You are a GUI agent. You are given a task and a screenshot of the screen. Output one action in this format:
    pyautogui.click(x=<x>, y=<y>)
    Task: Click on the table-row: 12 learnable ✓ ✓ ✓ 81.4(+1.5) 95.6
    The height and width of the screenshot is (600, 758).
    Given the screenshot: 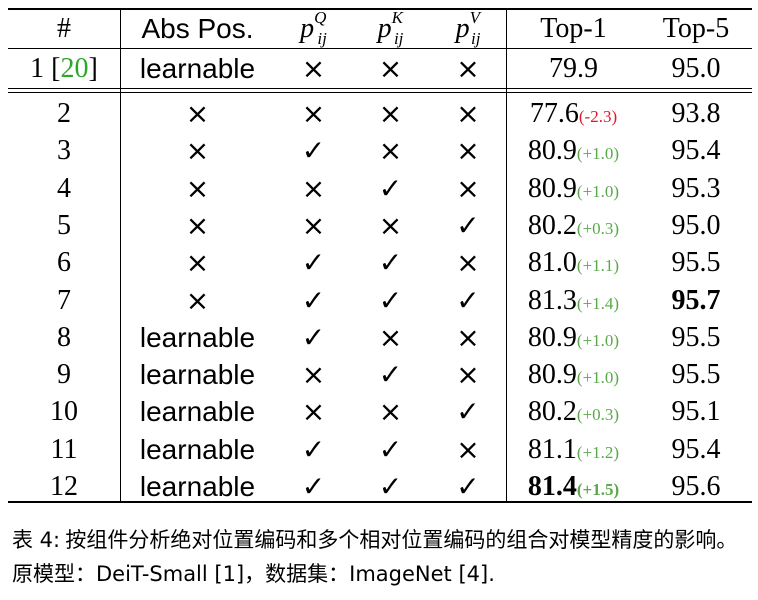 What is the action you would take?
    pyautogui.click(x=380, y=486)
    